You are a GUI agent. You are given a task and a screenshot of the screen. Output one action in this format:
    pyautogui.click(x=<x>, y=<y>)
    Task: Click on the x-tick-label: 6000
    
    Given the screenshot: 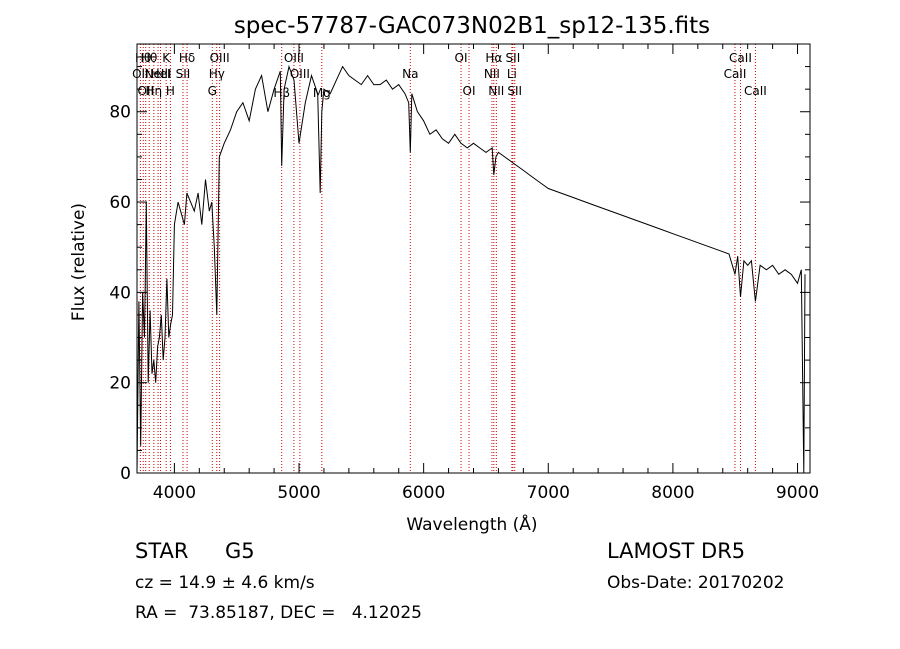 What is the action you would take?
    pyautogui.click(x=423, y=493)
    